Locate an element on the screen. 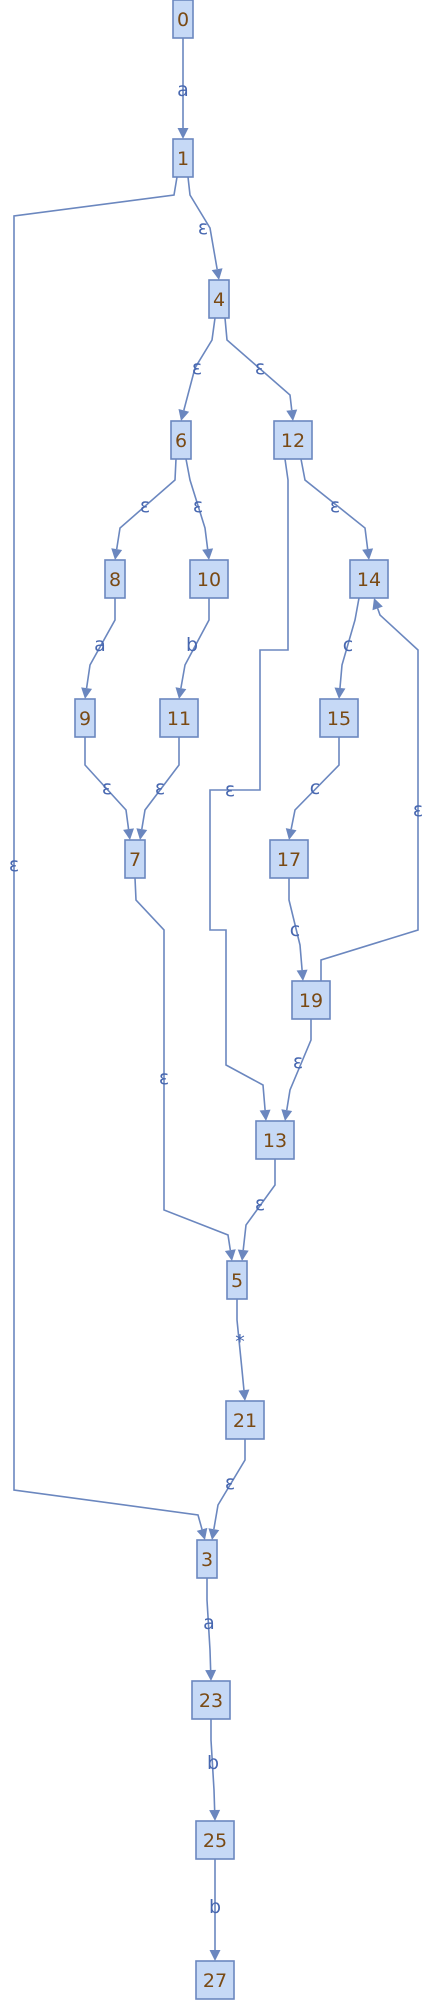 The image size is (433, 2003). edge-12-to-13: ε is located at coordinates (249, 789).